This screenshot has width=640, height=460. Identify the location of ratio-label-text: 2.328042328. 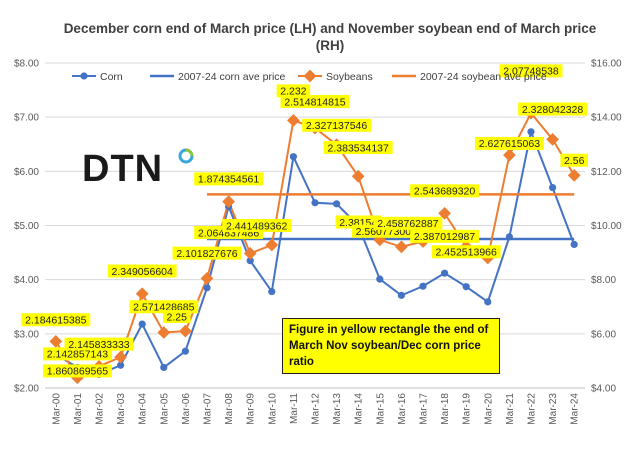
(552, 110).